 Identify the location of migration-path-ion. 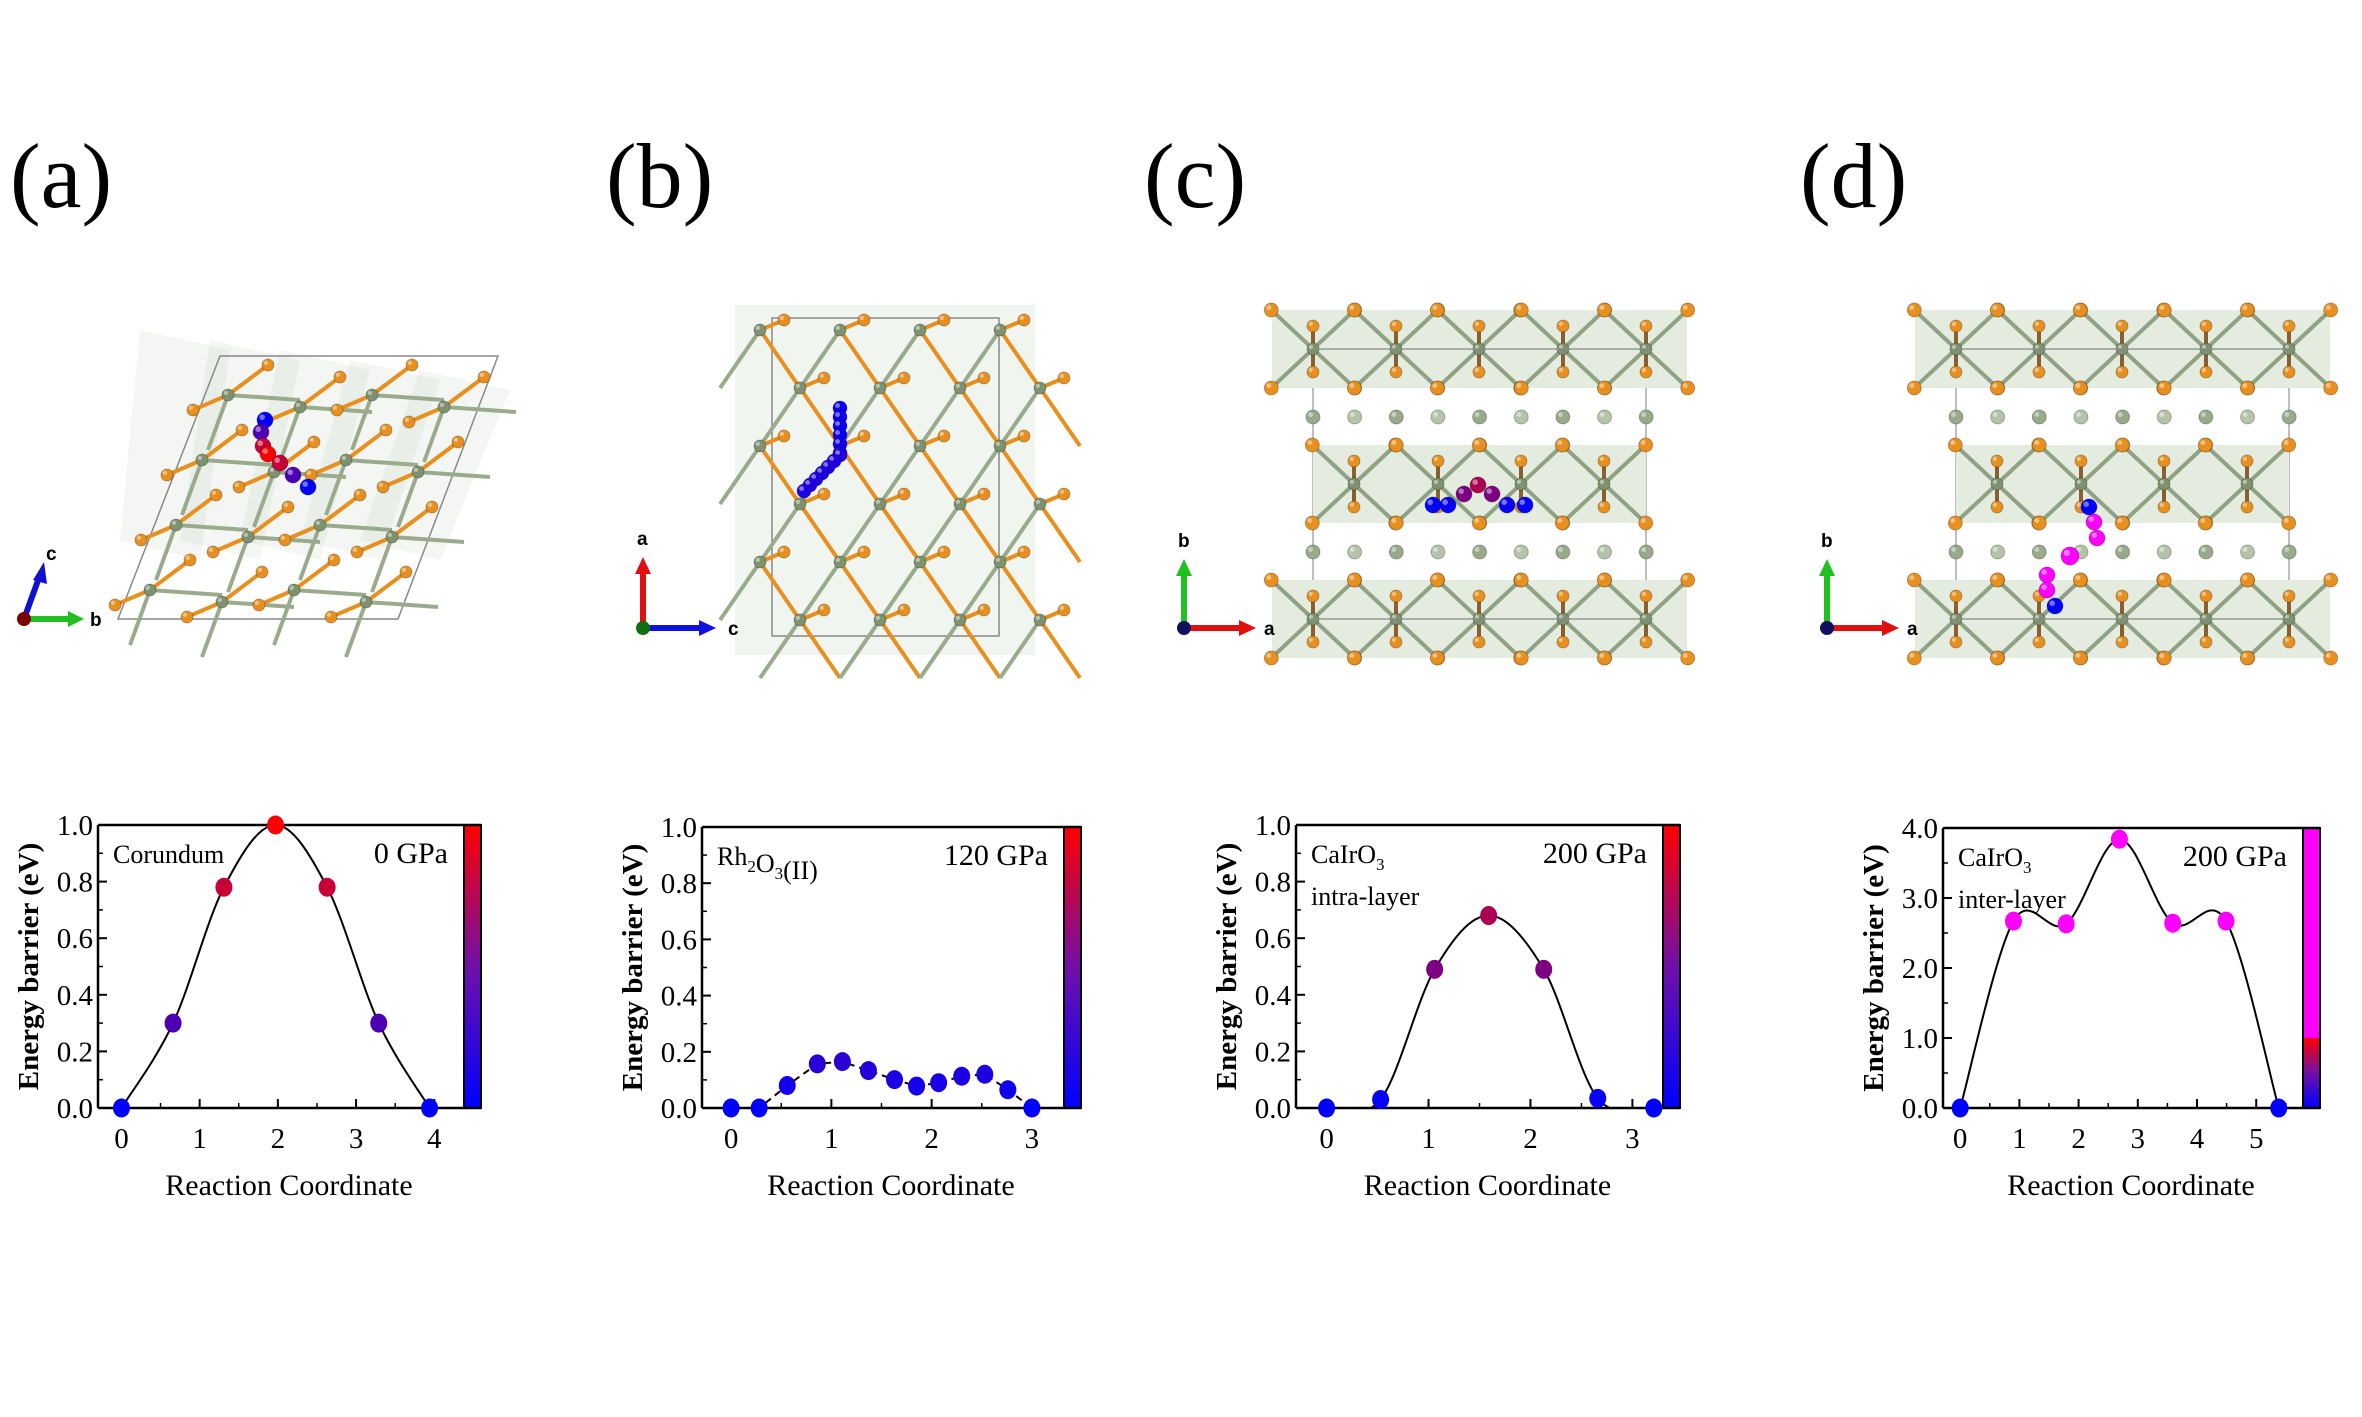
(2070, 556).